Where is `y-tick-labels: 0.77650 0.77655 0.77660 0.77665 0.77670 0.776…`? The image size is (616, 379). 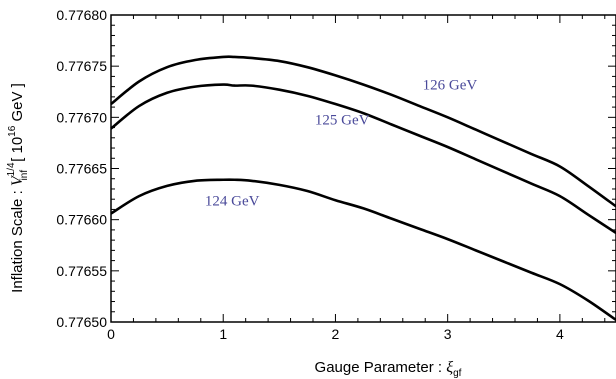
y-tick-labels: 0.77650 0.77655 0.77660 0.77665 0.77670 0.776… is located at coordinates (81, 168).